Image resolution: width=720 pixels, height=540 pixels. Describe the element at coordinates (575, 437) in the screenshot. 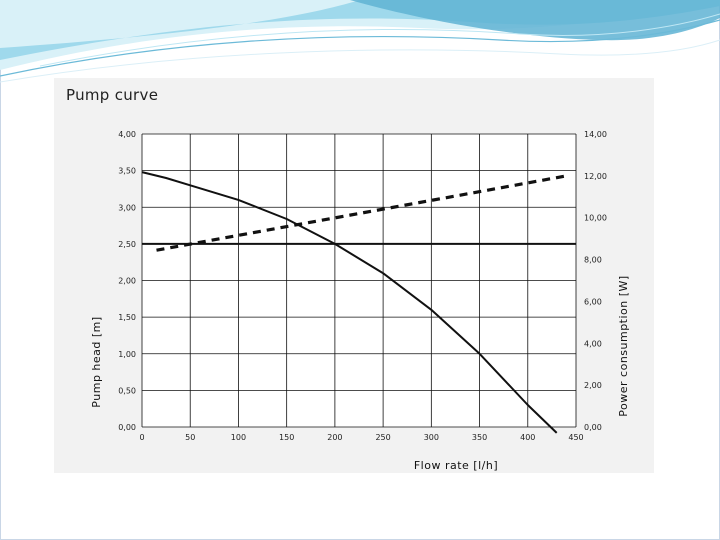

I see `x-tick-label: 450` at that location.